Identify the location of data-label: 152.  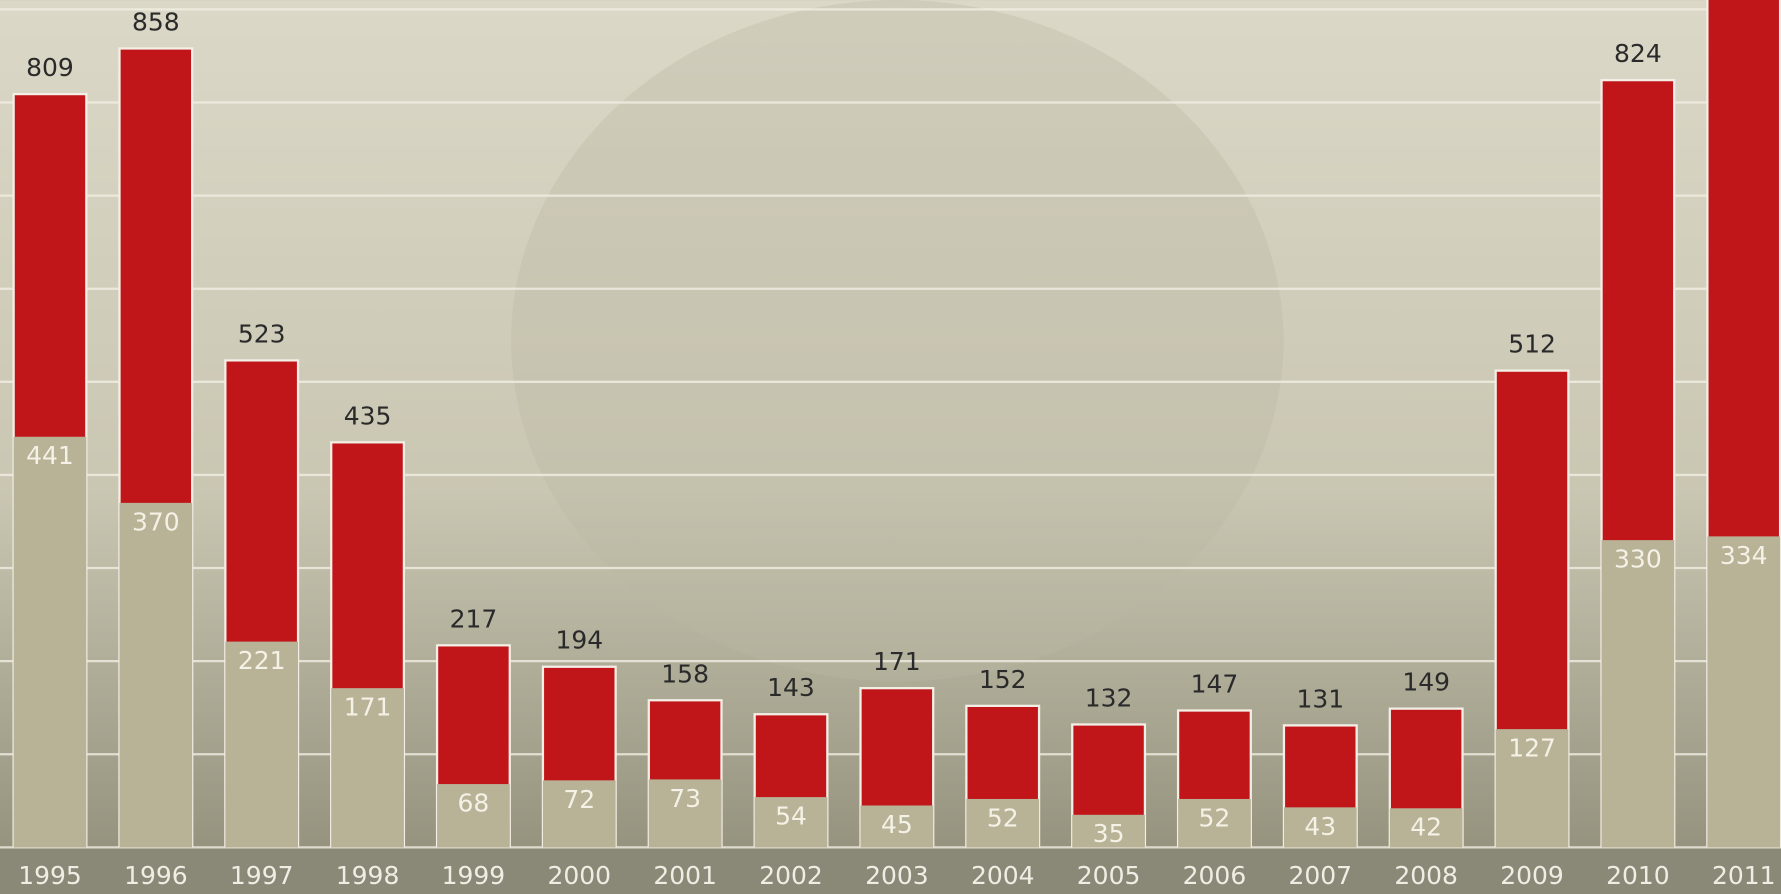
(1003, 679).